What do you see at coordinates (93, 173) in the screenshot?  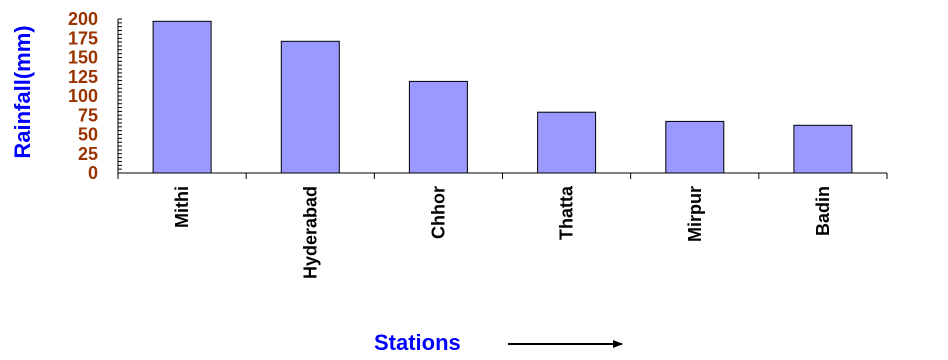 I see `y-tick-label: 0` at bounding box center [93, 173].